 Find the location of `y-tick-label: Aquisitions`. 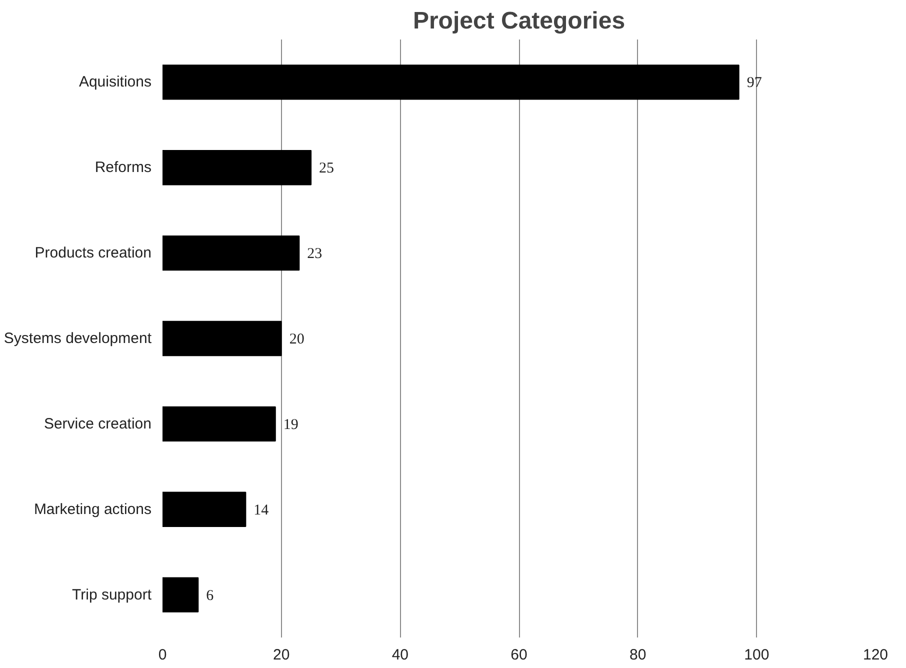

y-tick-label: Aquisitions is located at coordinates (115, 82).